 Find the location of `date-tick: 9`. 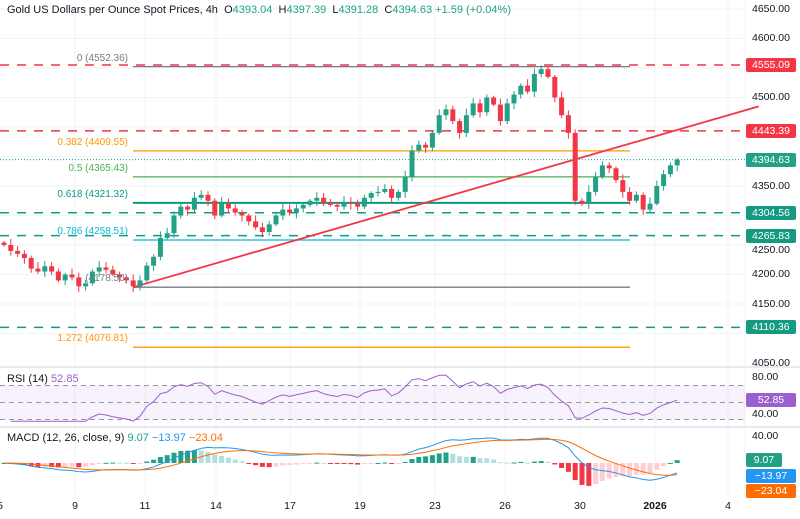

date-tick: 9 is located at coordinates (75, 506).